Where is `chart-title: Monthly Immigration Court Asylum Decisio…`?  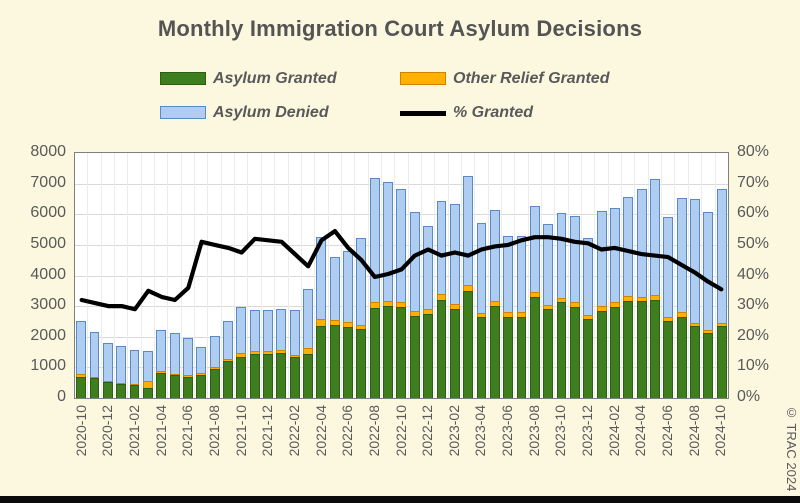 chart-title: Monthly Immigration Court Asylum Decisio… is located at coordinates (400, 28).